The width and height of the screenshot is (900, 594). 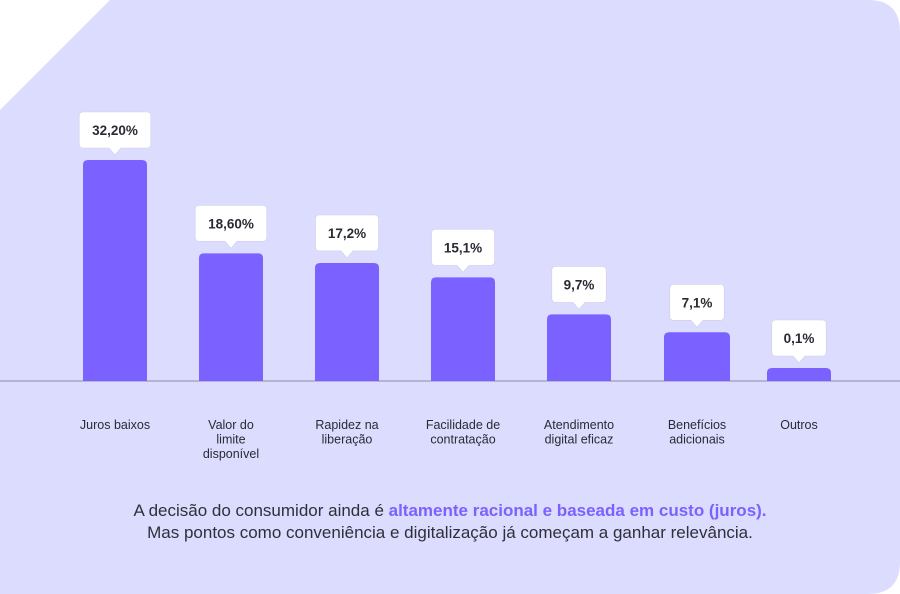 What do you see at coordinates (261, 510) in the screenshot?
I see `caption-line-1-text: A decisão do consumidor ainda é` at bounding box center [261, 510].